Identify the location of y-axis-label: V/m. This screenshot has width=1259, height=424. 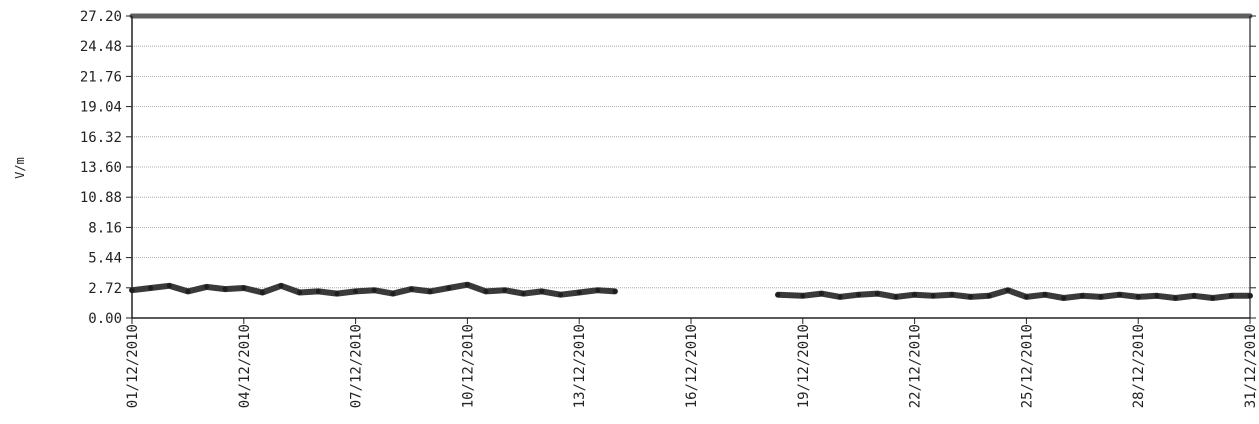
(20, 168).